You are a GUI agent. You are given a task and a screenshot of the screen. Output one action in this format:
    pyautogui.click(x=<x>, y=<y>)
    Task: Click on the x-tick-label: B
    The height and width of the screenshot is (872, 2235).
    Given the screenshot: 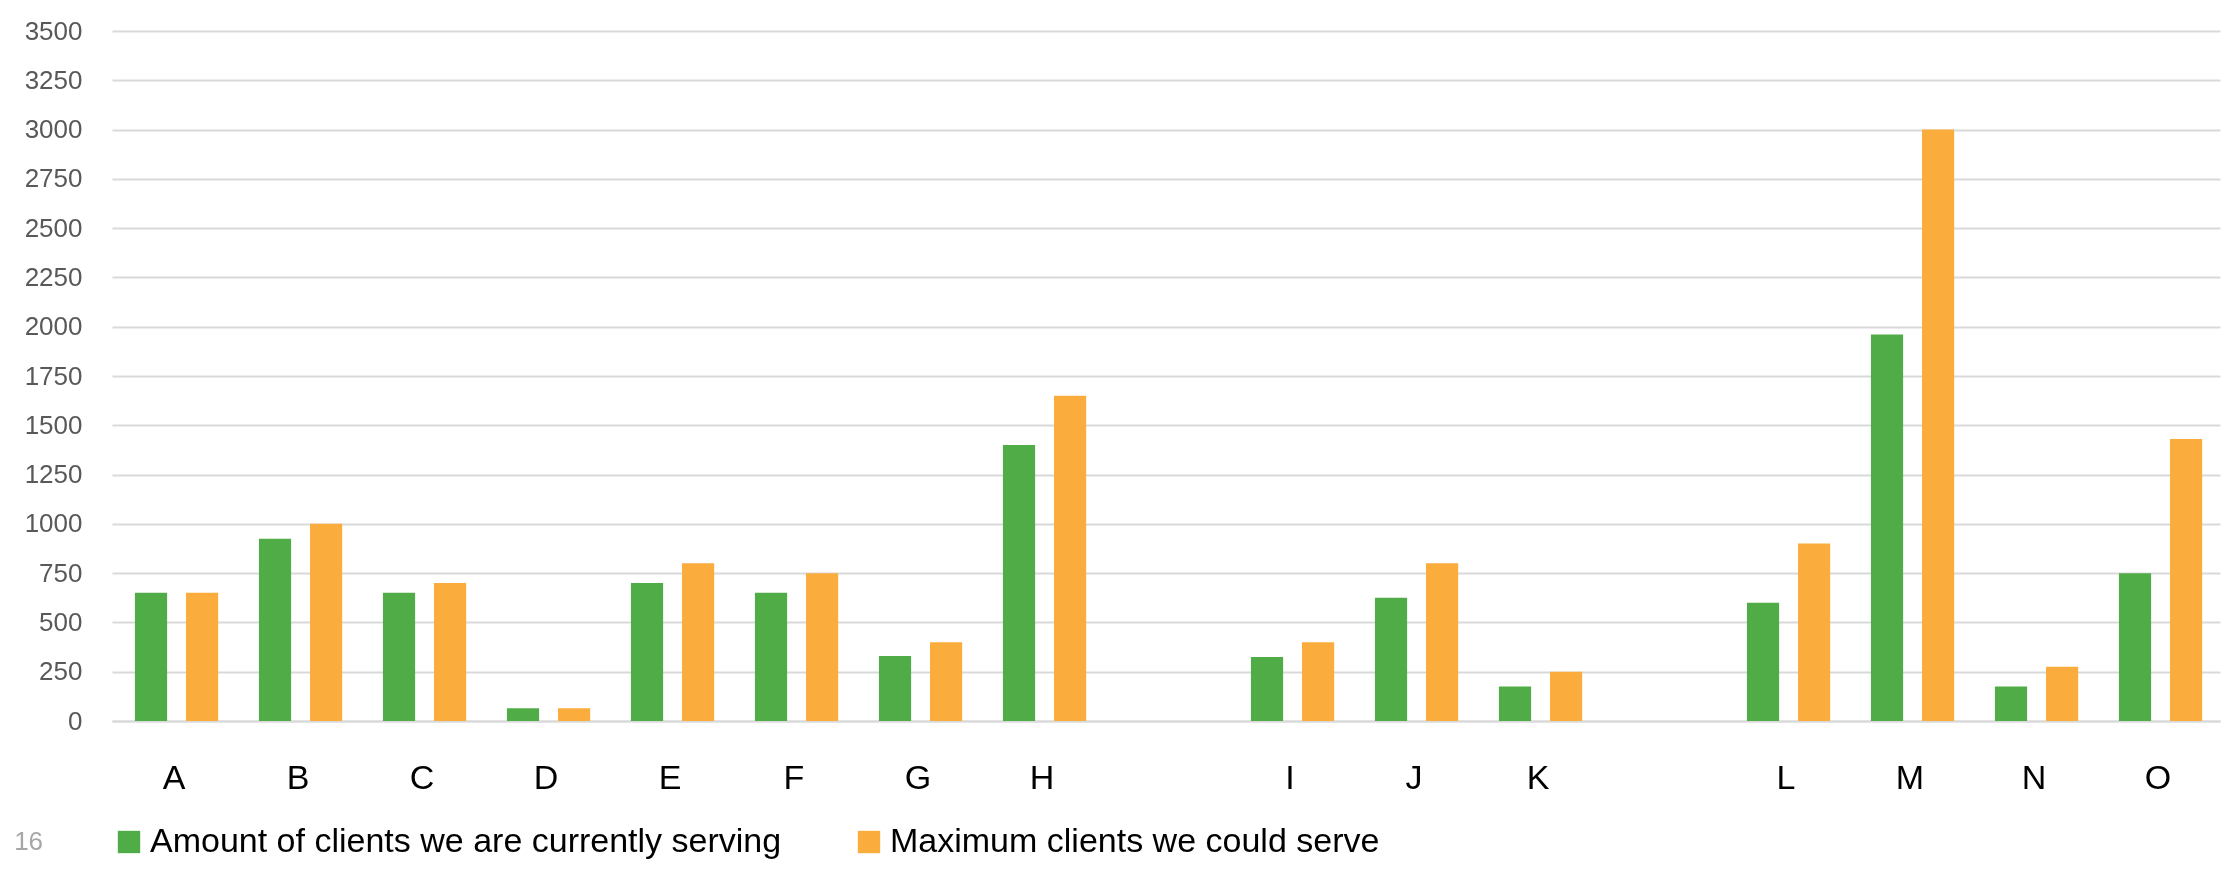 What is the action you would take?
    pyautogui.click(x=298, y=776)
    